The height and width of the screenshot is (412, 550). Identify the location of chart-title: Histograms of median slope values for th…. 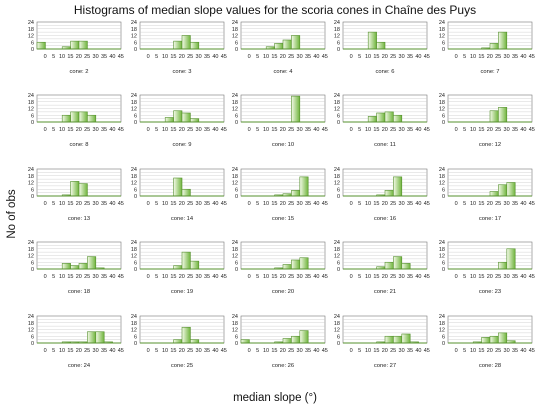
(275, 10).